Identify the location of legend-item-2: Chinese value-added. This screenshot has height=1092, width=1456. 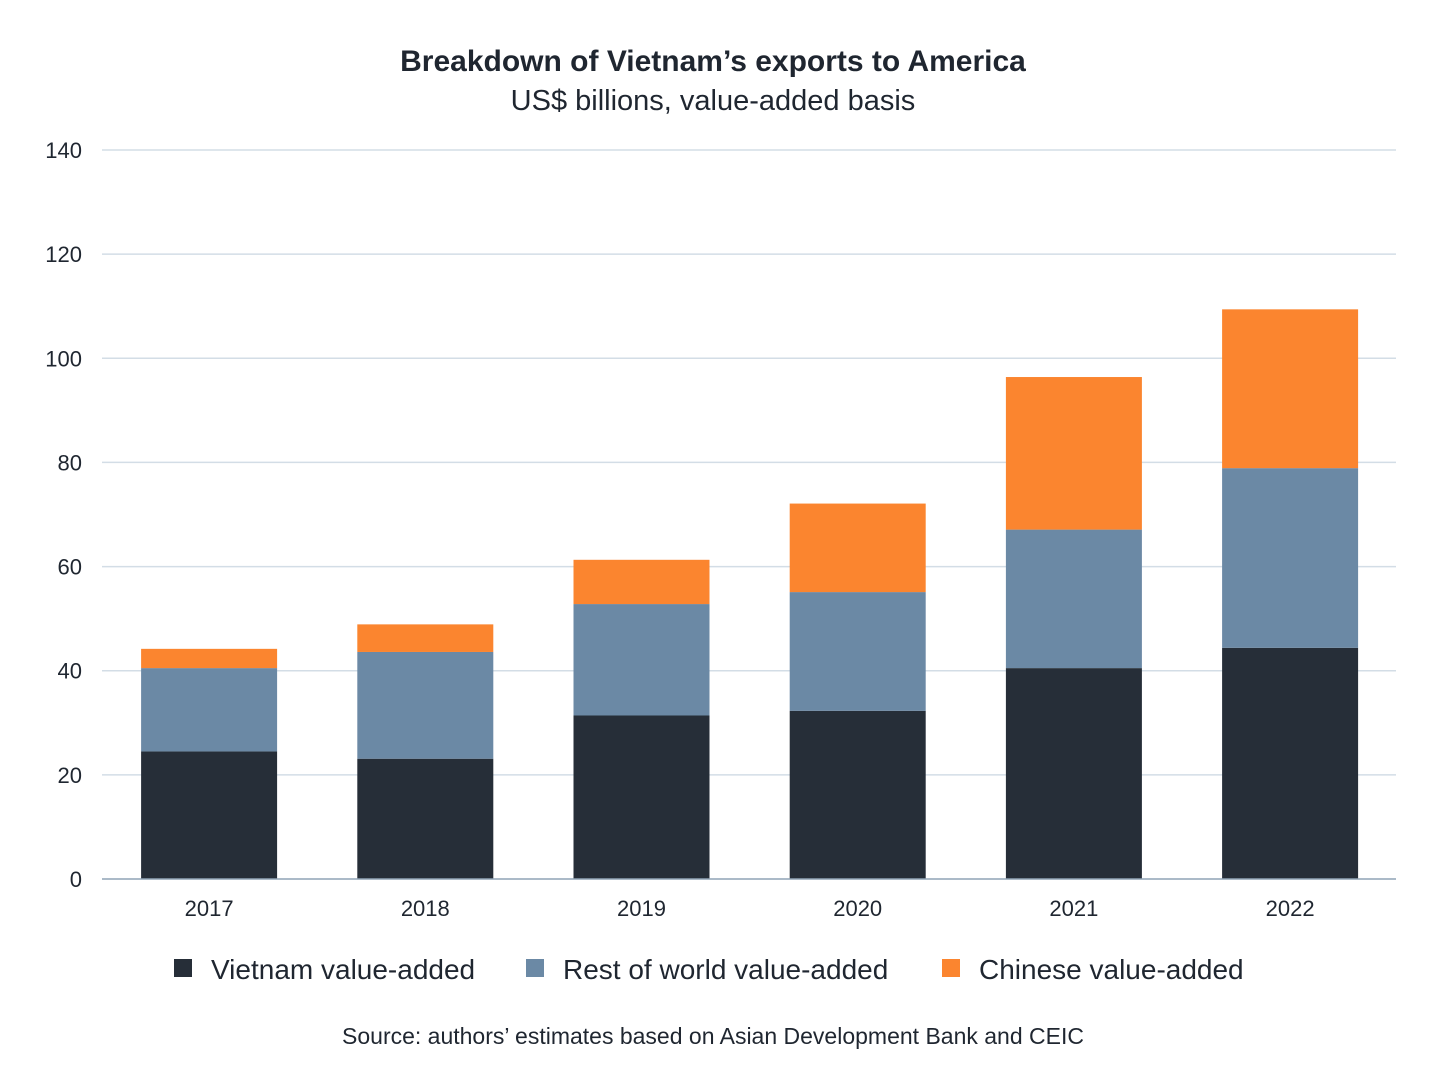
(1093, 969).